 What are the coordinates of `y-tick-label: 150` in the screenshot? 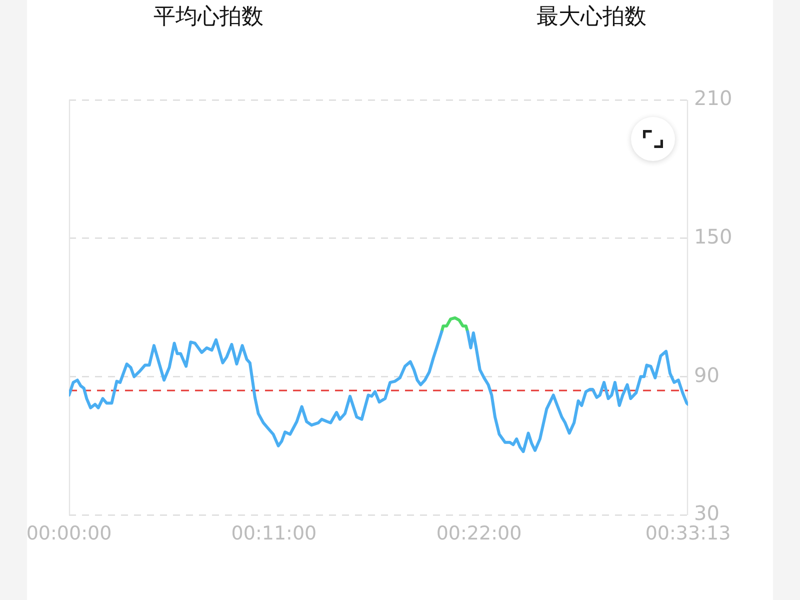 It's located at (713, 236).